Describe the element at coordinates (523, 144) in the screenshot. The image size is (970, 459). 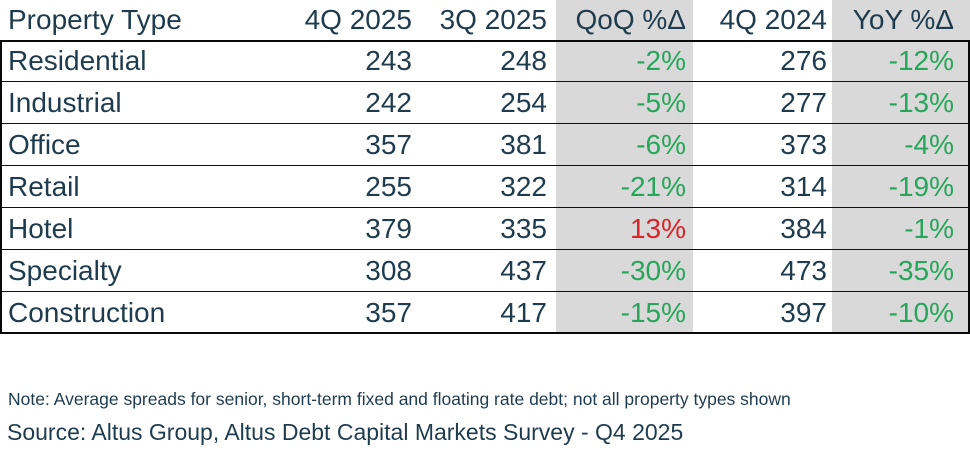
I see `spread-3q2025-value: 381` at that location.